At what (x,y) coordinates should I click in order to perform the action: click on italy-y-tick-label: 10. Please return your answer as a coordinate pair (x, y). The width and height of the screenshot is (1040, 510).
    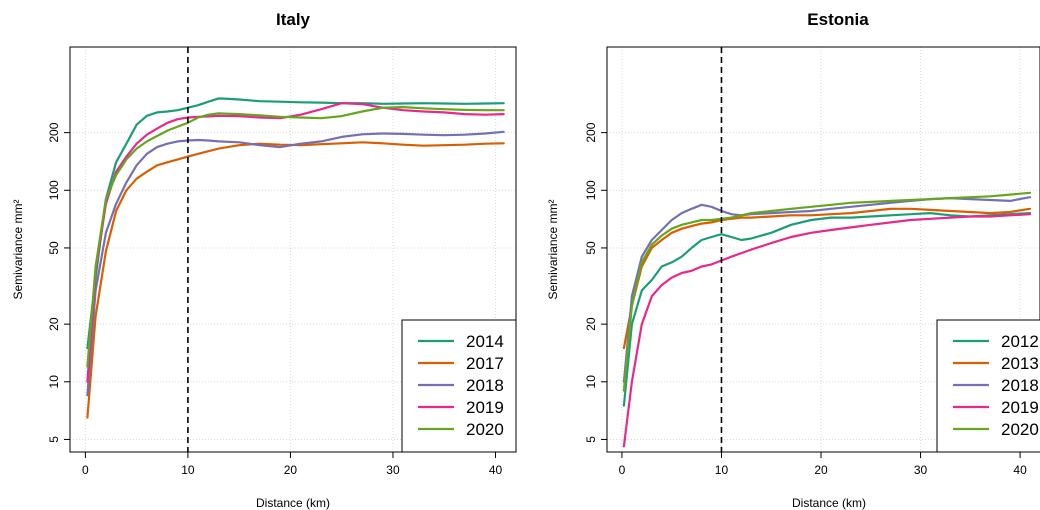
    Looking at the image, I should click on (54, 382).